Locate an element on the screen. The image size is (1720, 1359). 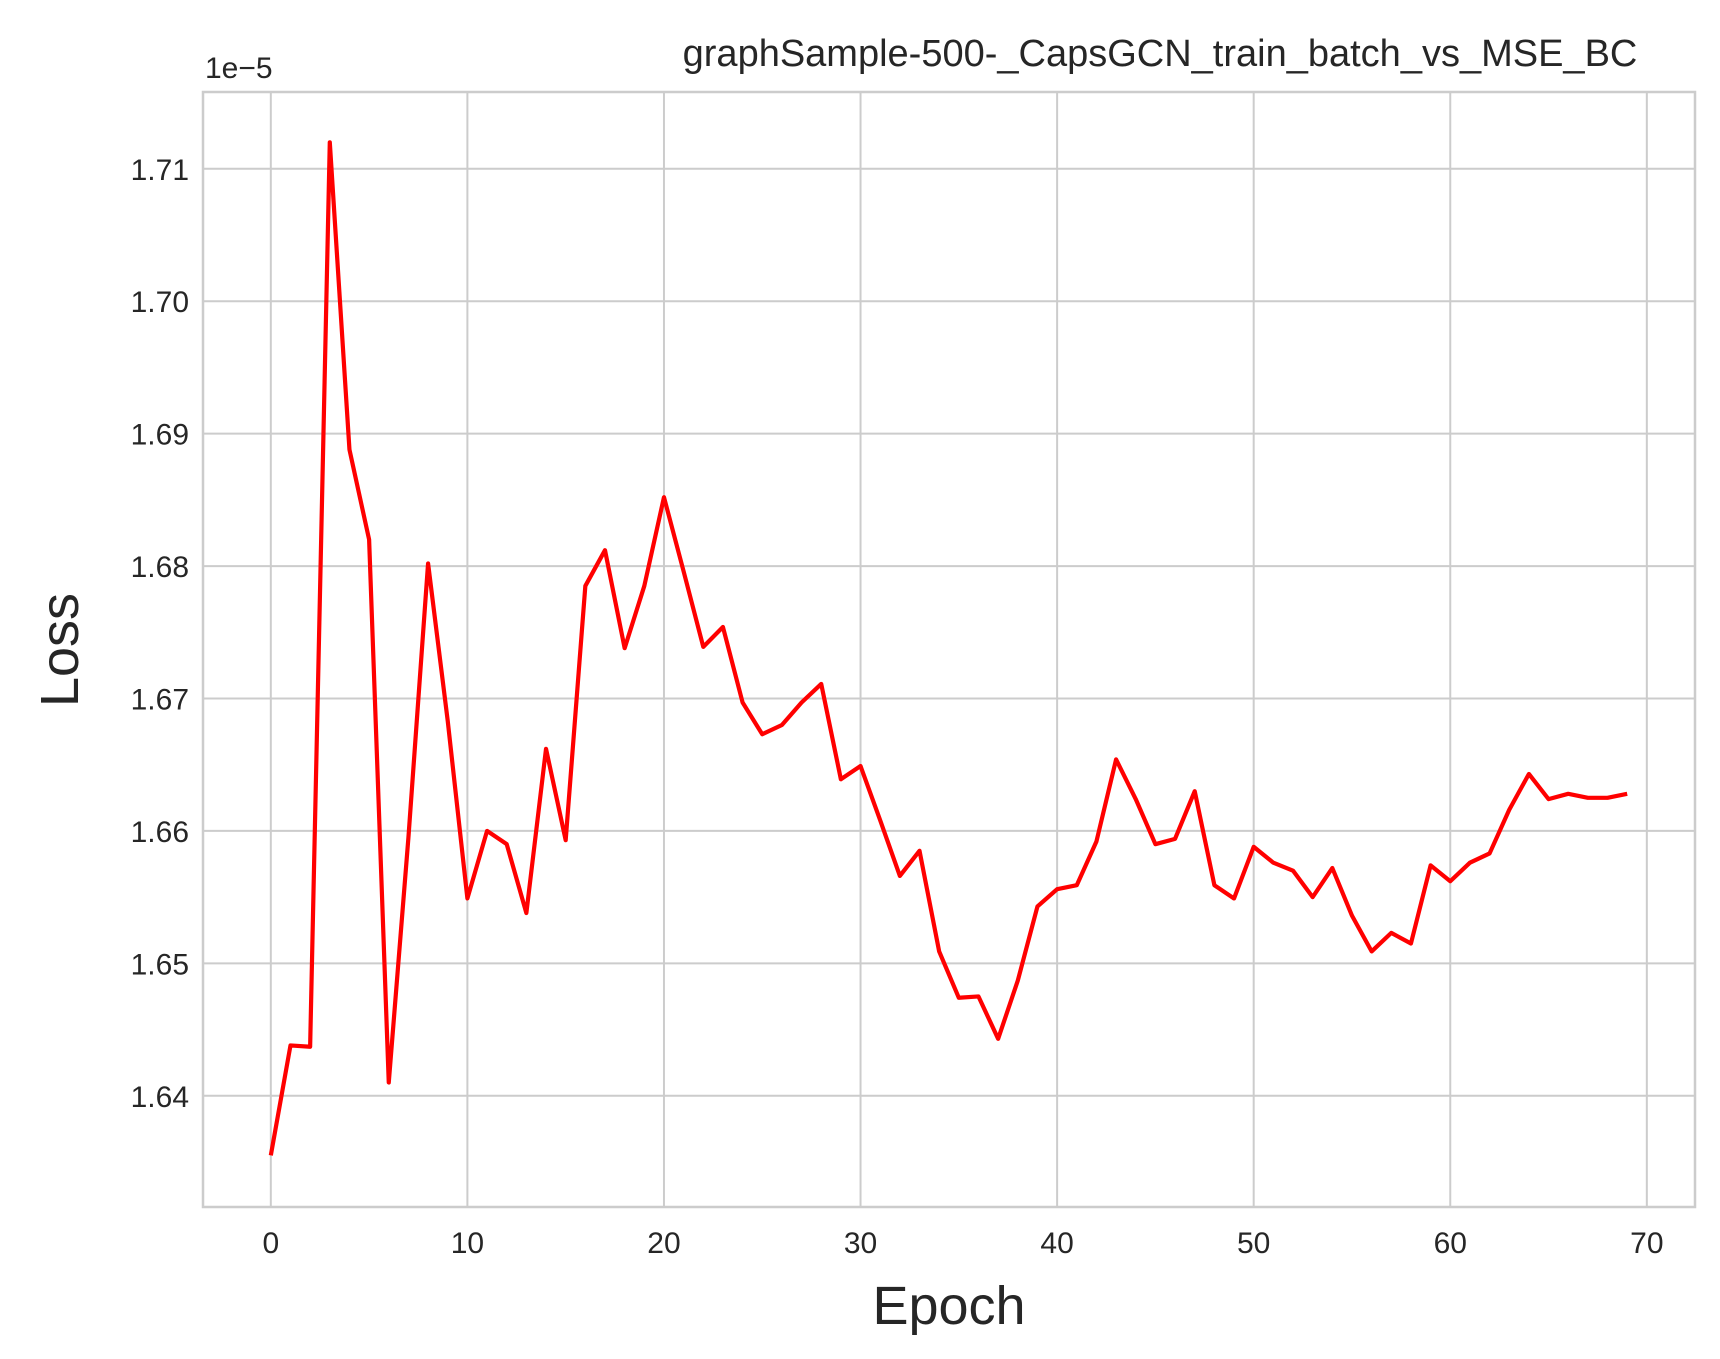
y-tick-label: 1.67 is located at coordinates (160, 699).